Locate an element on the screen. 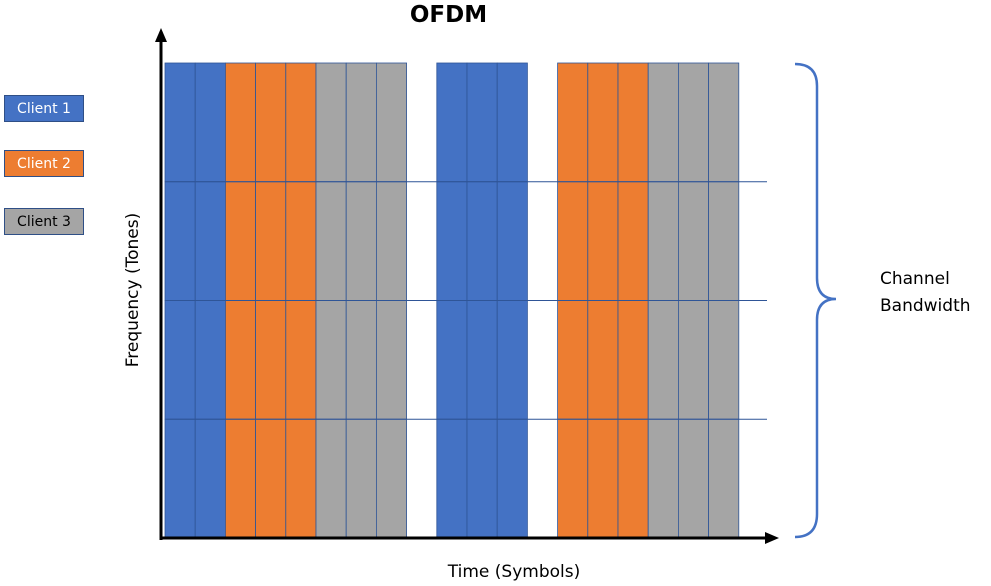  bandwidth-label-line-1: Channel is located at coordinates (915, 279).